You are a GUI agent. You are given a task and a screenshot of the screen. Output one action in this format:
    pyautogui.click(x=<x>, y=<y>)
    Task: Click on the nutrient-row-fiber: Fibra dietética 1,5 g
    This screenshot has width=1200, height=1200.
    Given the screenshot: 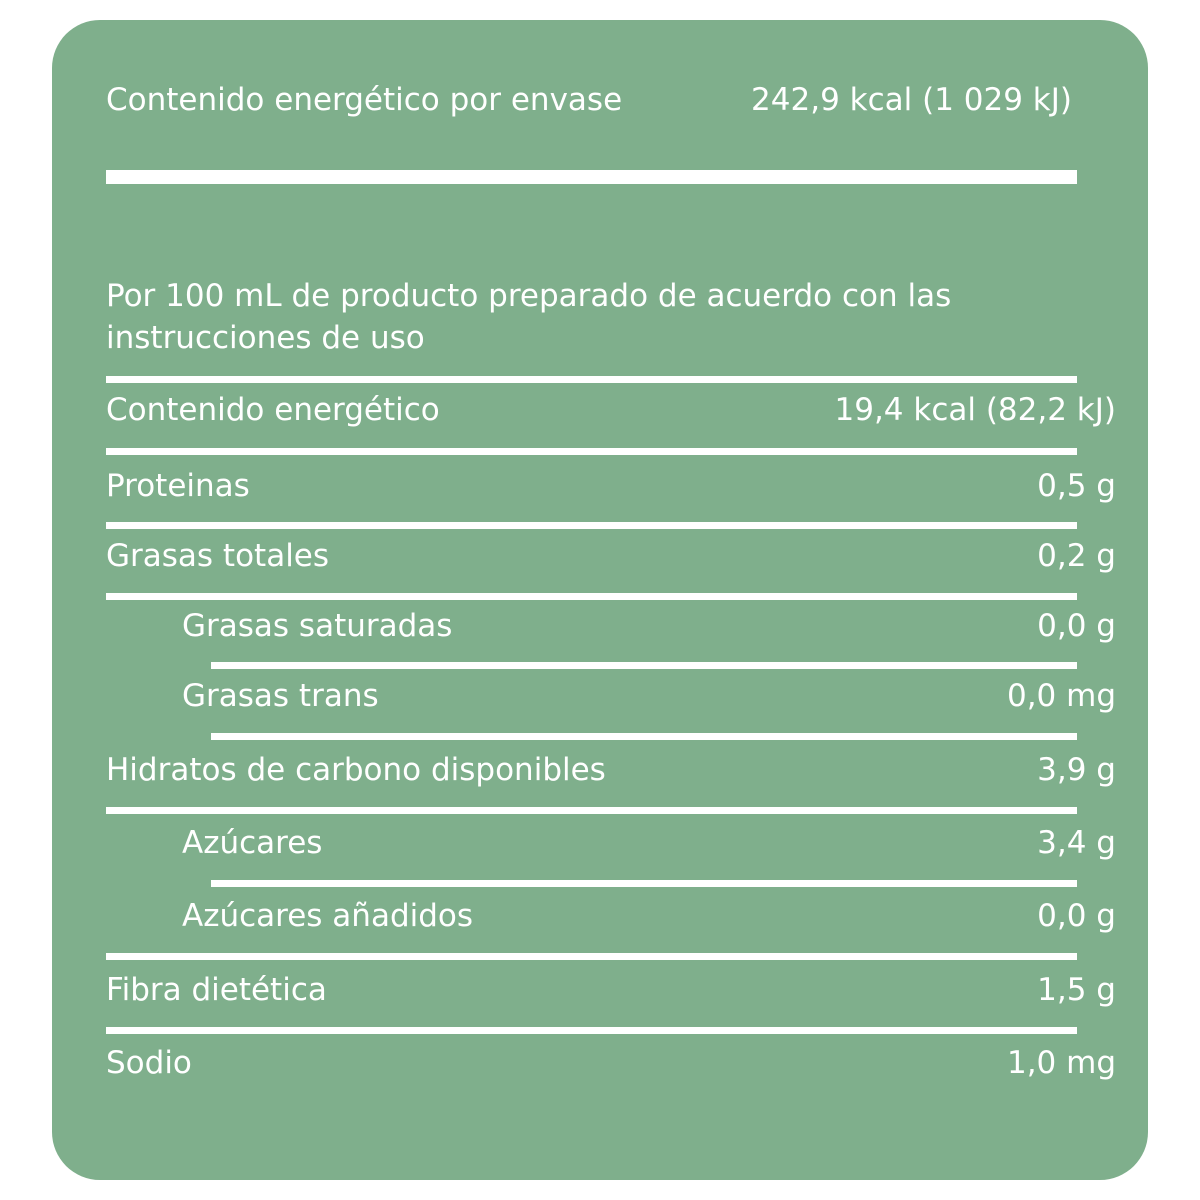 What is the action you would take?
    pyautogui.click(x=611, y=990)
    